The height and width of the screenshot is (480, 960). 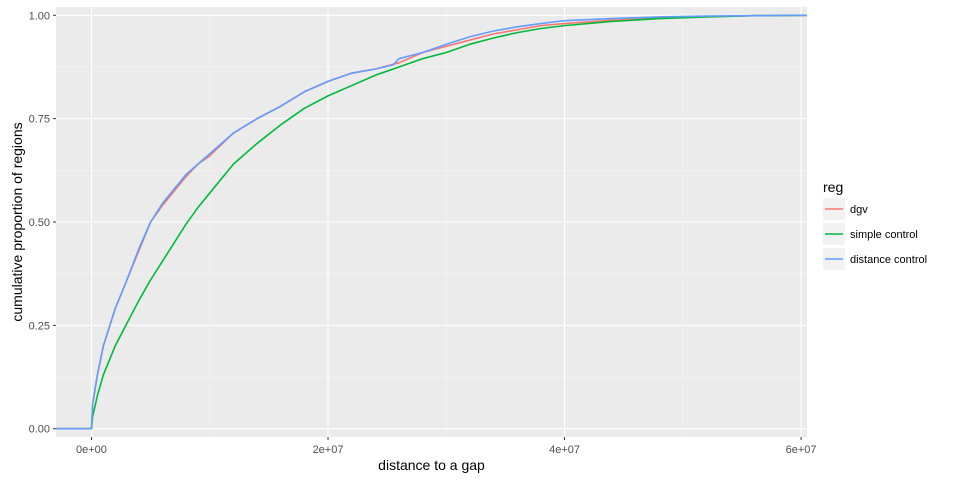 I want to click on legend-title: reg, so click(x=833, y=187).